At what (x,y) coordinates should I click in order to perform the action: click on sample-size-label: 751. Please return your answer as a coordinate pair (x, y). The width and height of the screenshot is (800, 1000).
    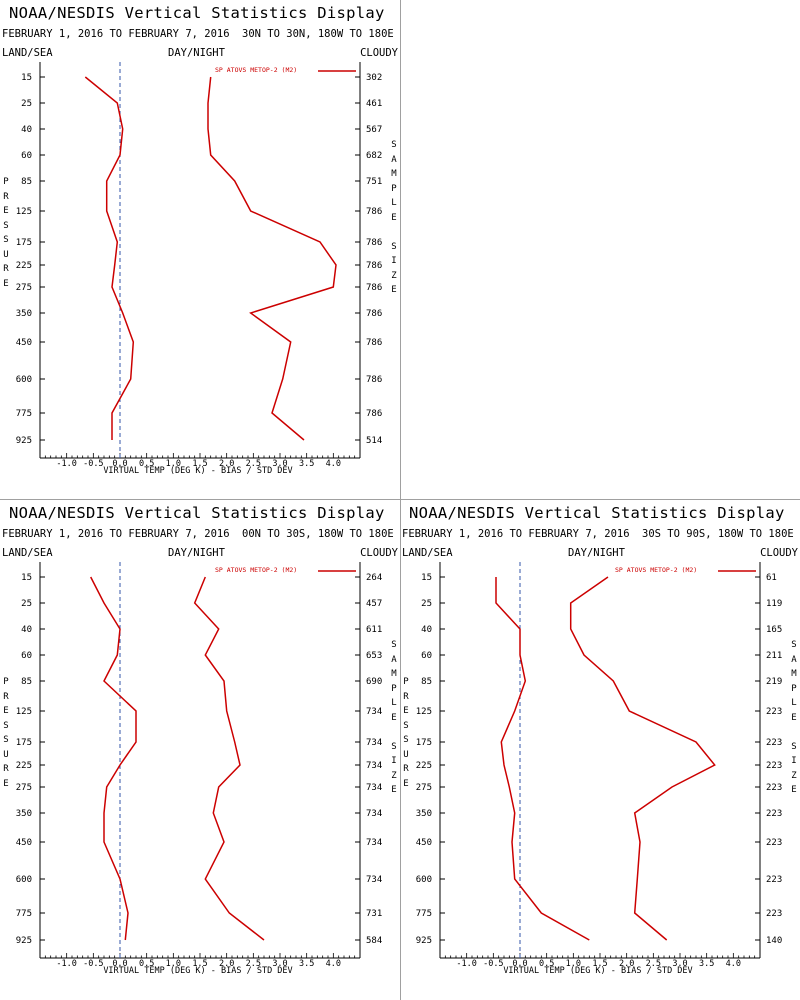
    Looking at the image, I should click on (374, 182).